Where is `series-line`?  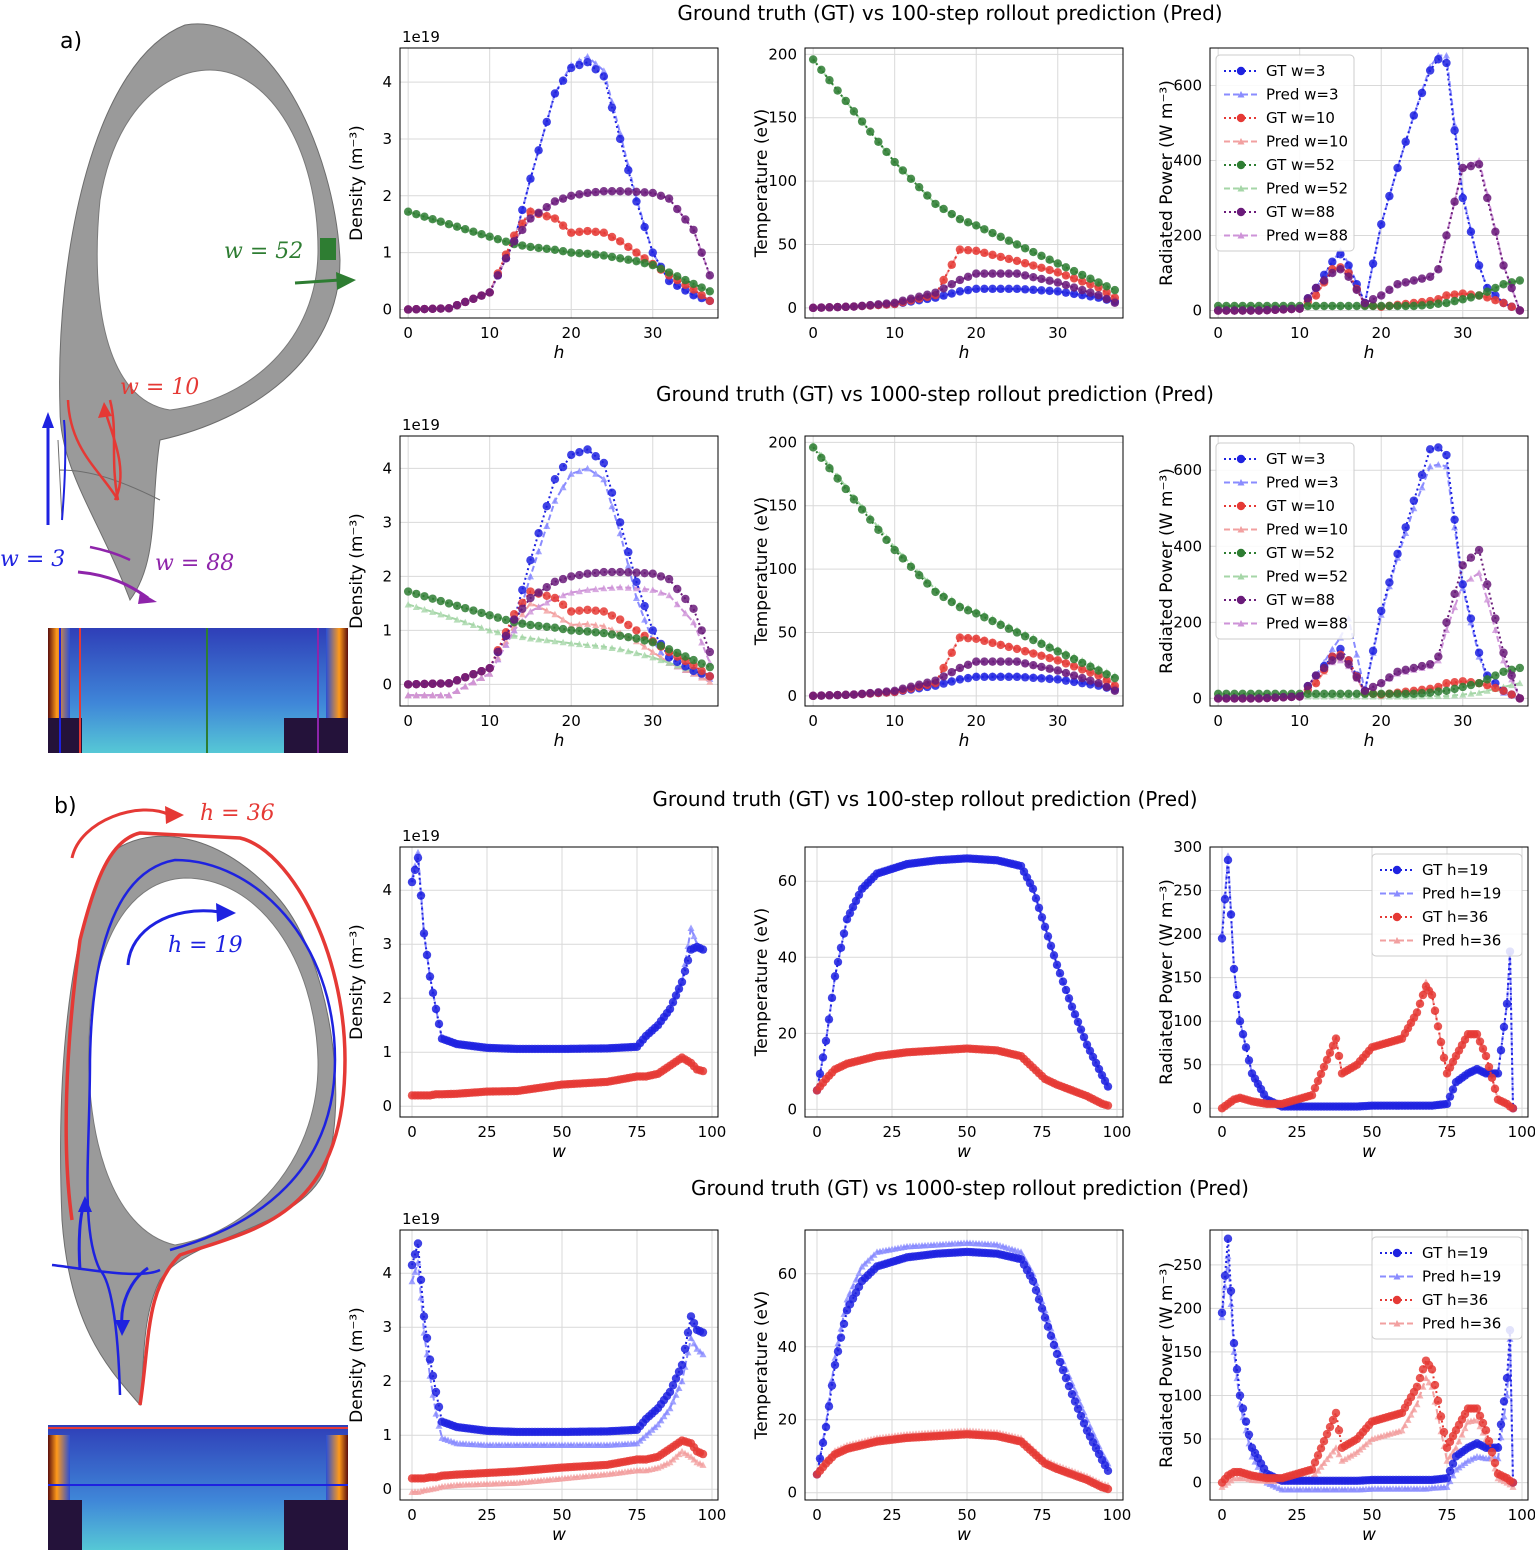
series-line is located at coordinates (964, 175).